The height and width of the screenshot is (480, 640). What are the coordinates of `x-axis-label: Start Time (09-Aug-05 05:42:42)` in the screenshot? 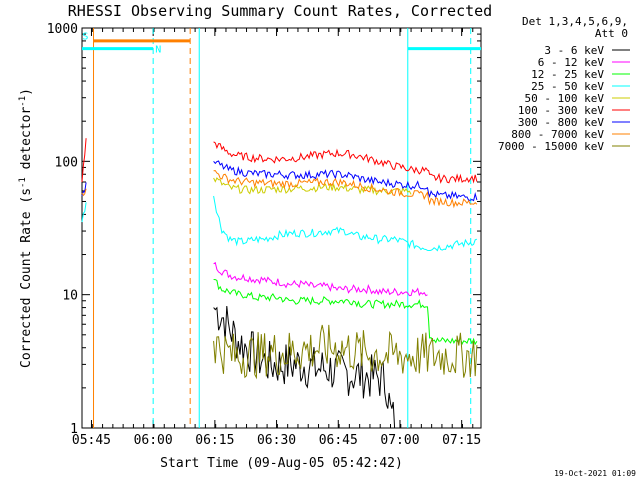 It's located at (281, 463).